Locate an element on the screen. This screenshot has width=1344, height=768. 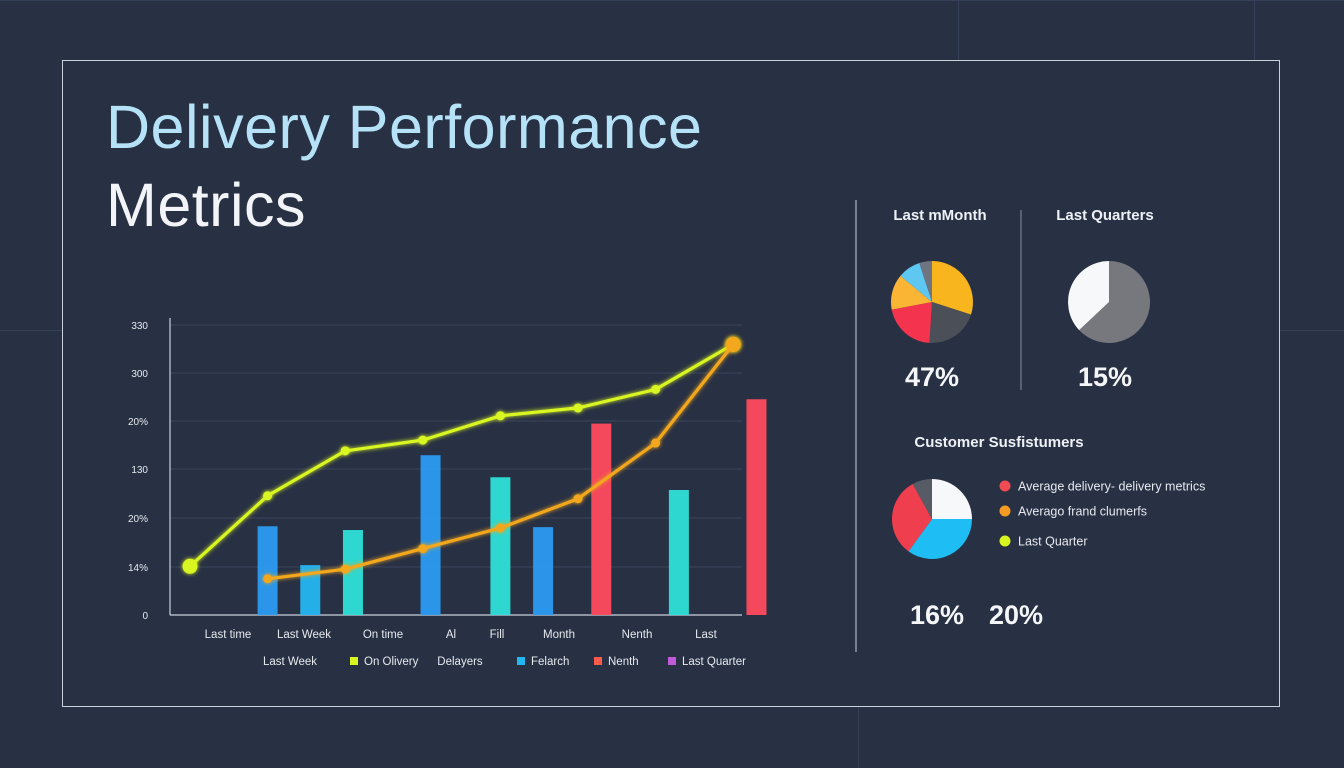
pie-title: Last mMonth is located at coordinates (939, 215).